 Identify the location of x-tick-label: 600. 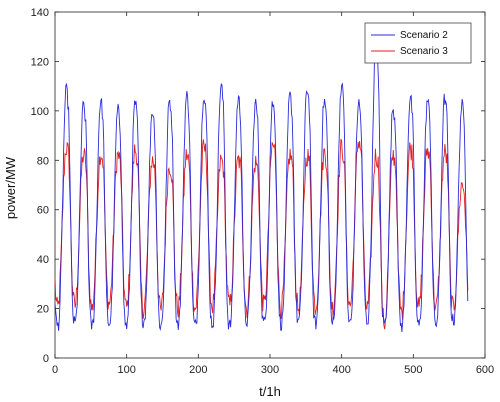
(485, 370).